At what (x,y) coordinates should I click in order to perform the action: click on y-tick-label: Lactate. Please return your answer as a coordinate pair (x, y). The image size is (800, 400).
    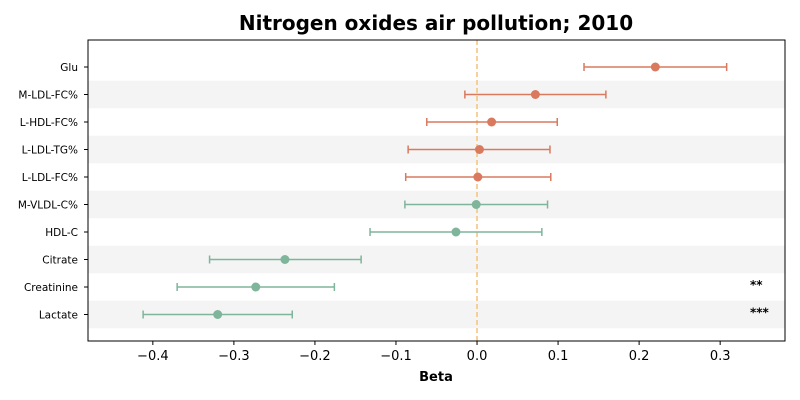
    Looking at the image, I should click on (58, 316).